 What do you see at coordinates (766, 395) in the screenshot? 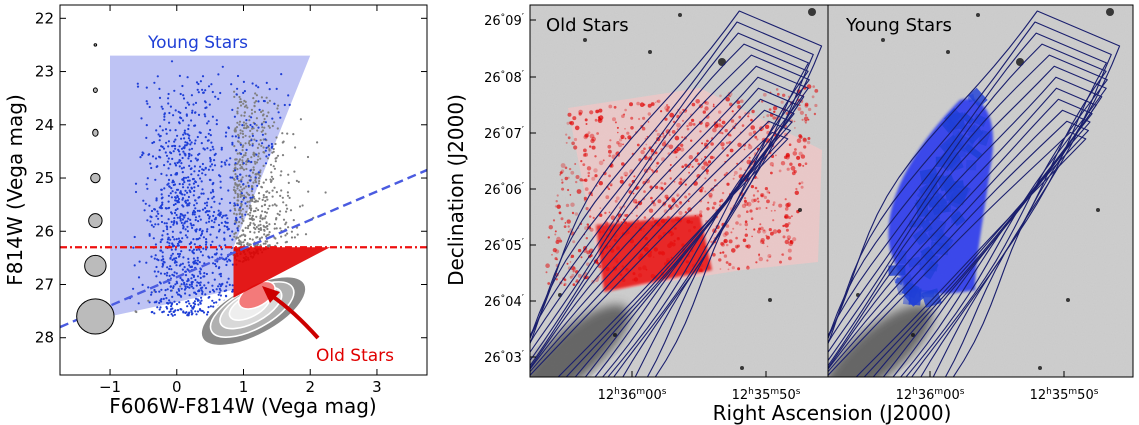
I see `ra-tick-label: 12h35m50s` at bounding box center [766, 395].